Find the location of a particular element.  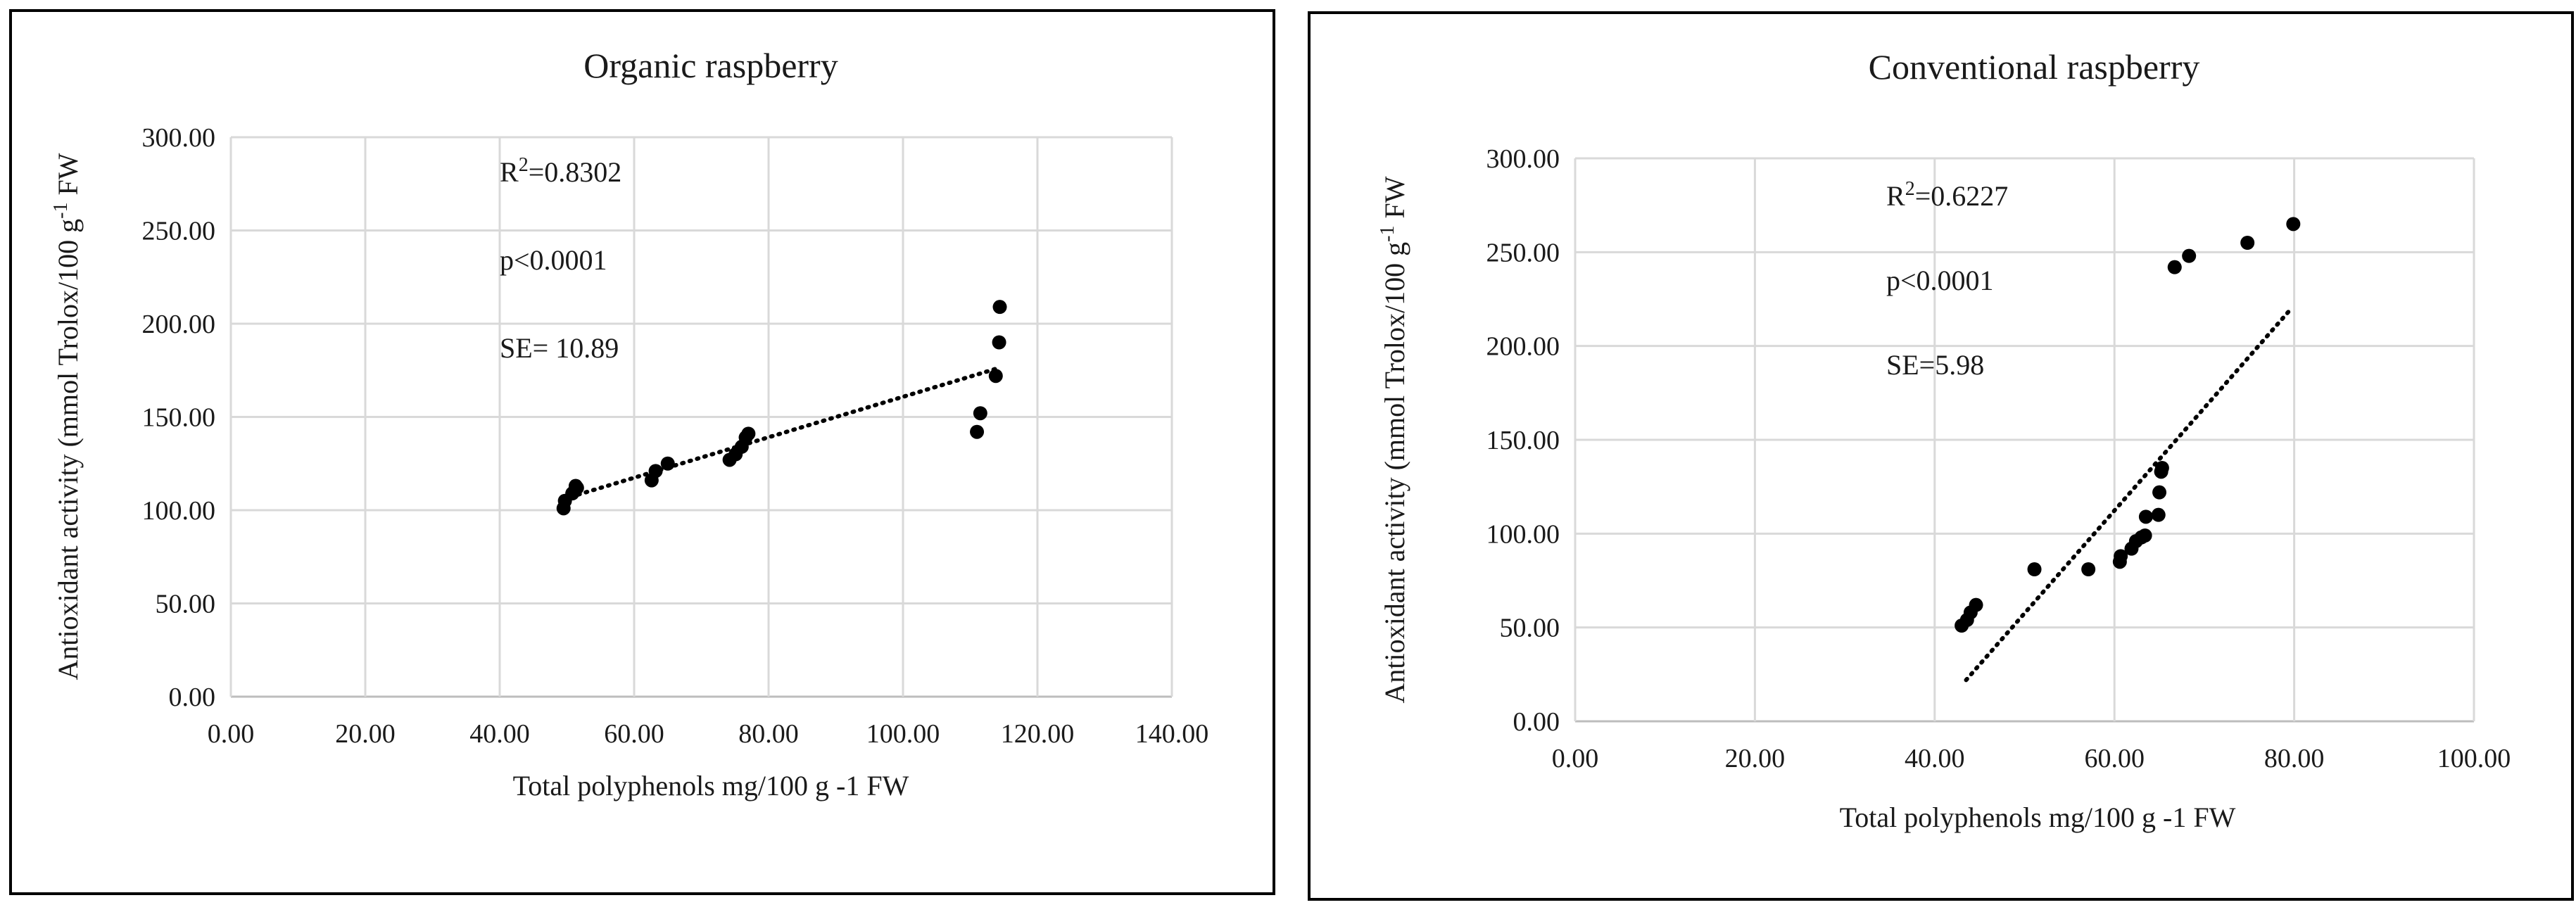

text-part: SE=5.98 is located at coordinates (1935, 365).